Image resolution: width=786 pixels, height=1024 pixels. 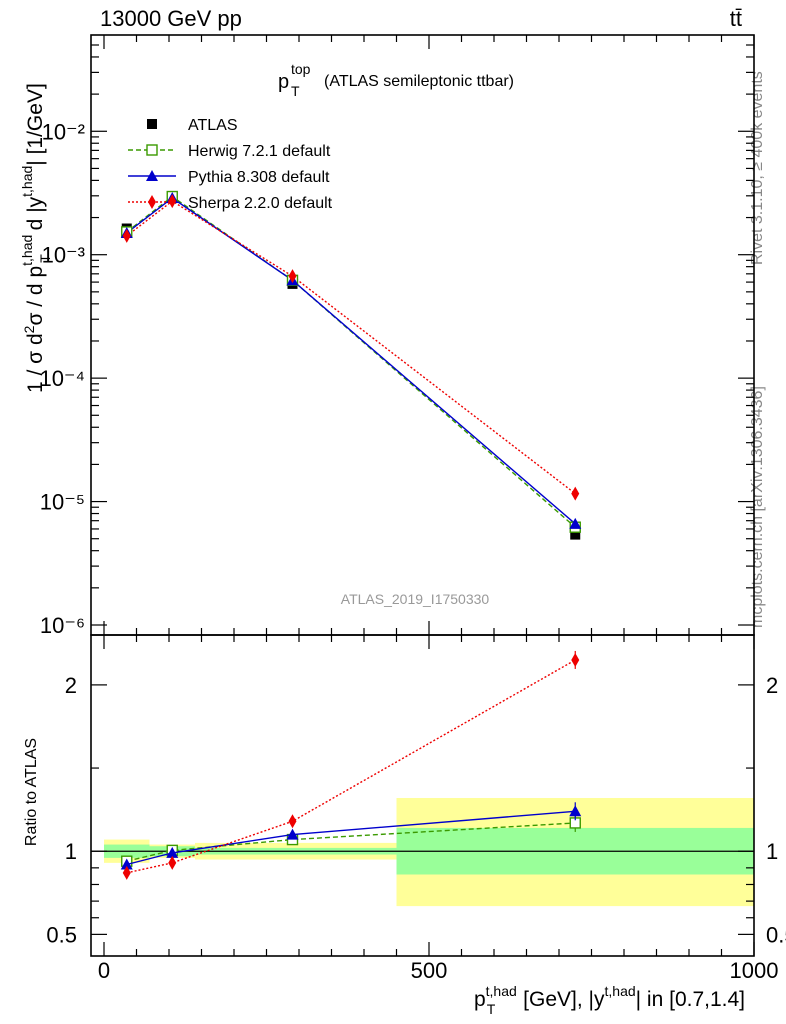 I want to click on y-axis-label-main: 1 / σ d2σ / d pt,had T d |yt,had| [1/GeV], so click(x=36, y=238).